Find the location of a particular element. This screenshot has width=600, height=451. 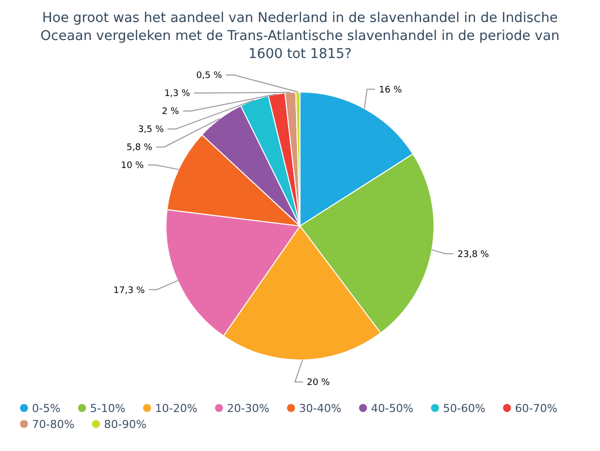

legend-label: 60-70% is located at coordinates (536, 408).